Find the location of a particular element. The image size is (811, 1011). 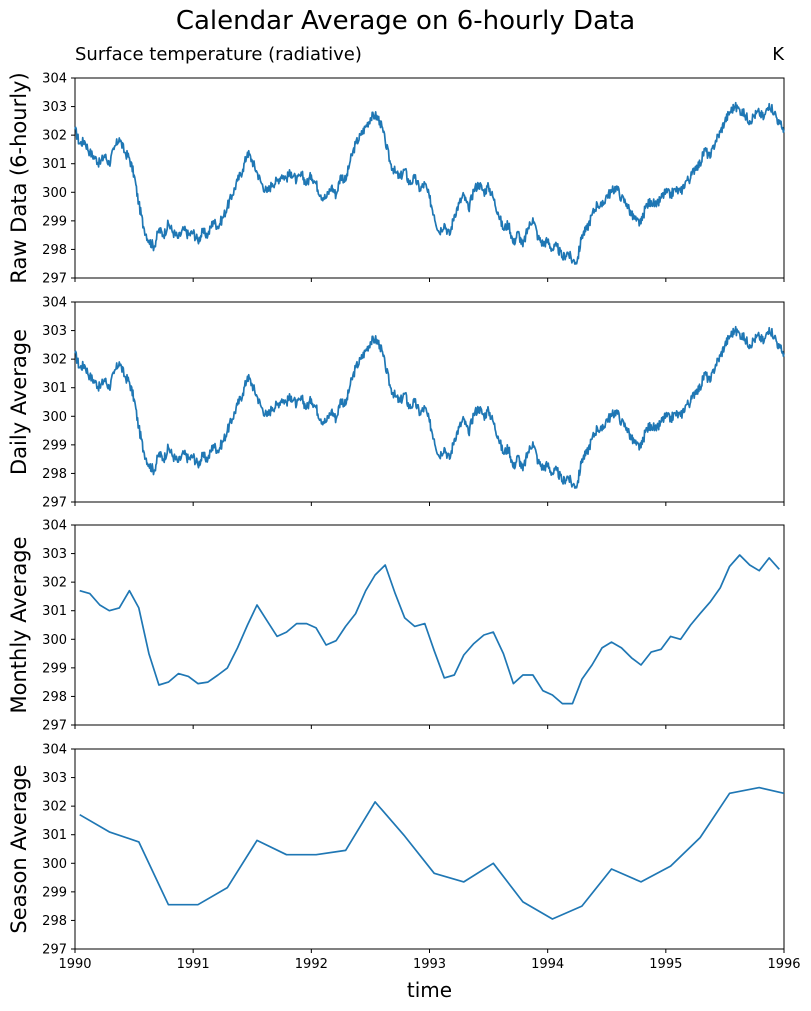

x-tick-label-1992: 1992 is located at coordinates (311, 964).